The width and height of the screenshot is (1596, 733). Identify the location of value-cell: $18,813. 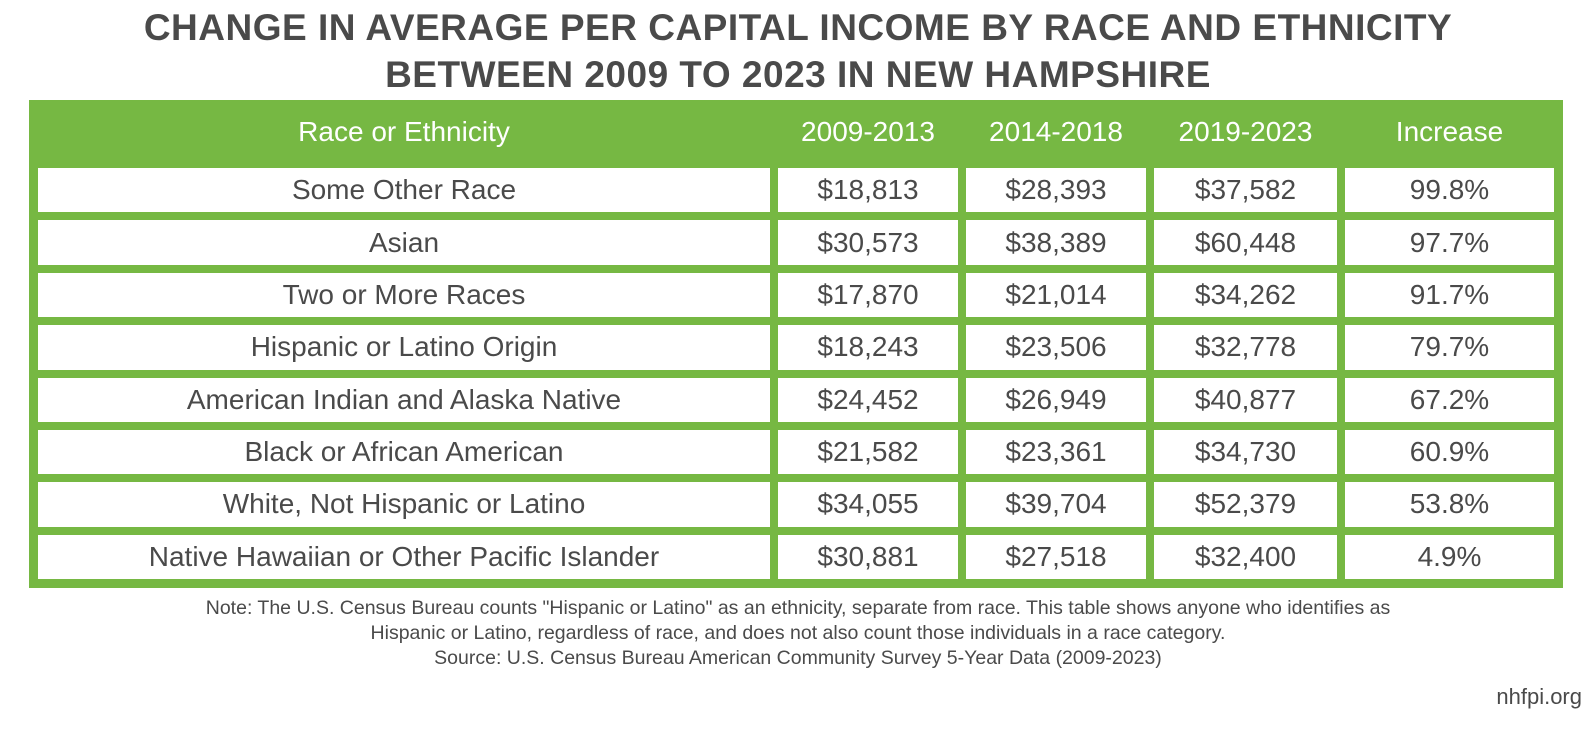
(868, 190).